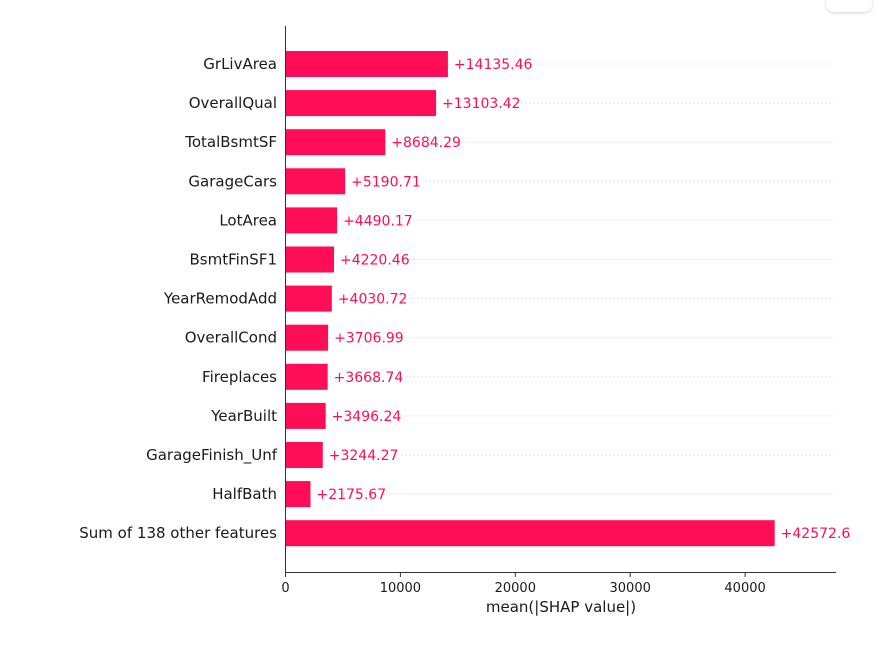  Describe the element at coordinates (240, 64) in the screenshot. I see `feature-label: GrLivArea` at that location.